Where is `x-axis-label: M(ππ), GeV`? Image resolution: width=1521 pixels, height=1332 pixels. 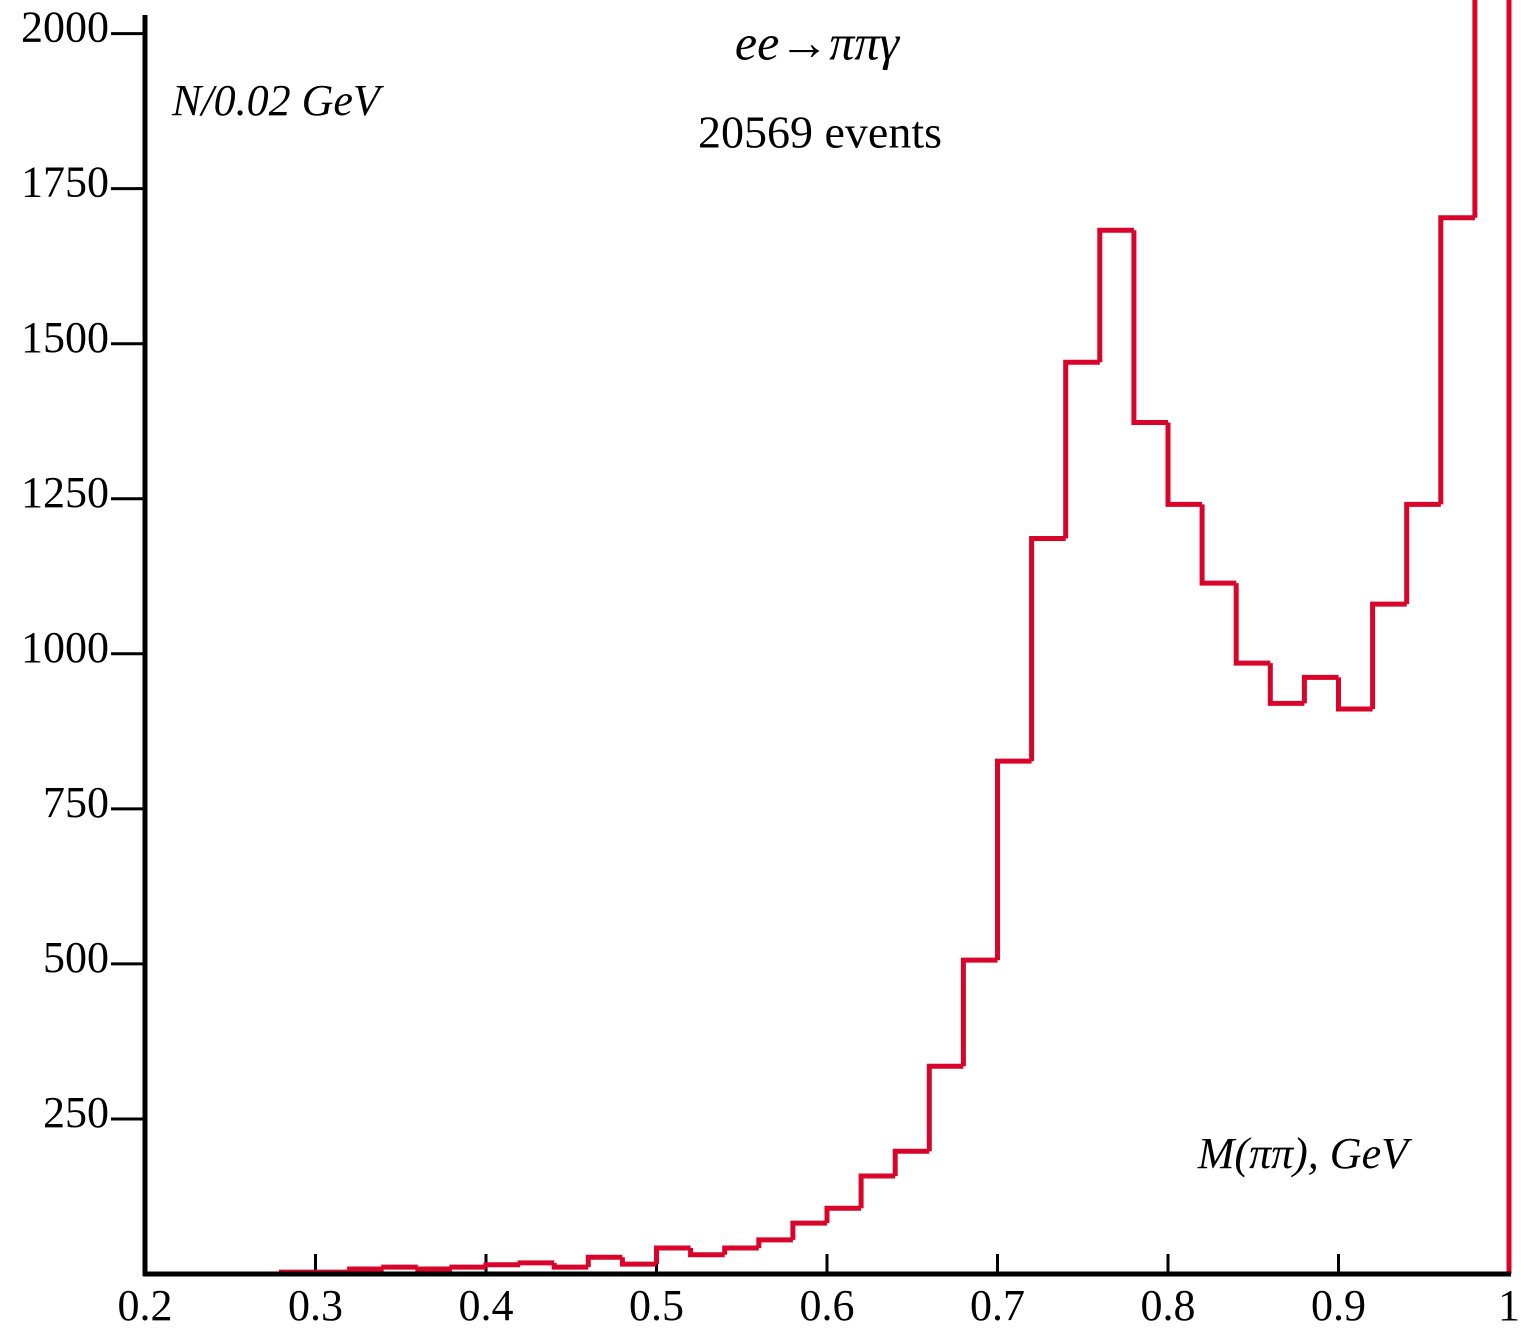 x-axis-label: M(ππ), GeV is located at coordinates (1305, 1153).